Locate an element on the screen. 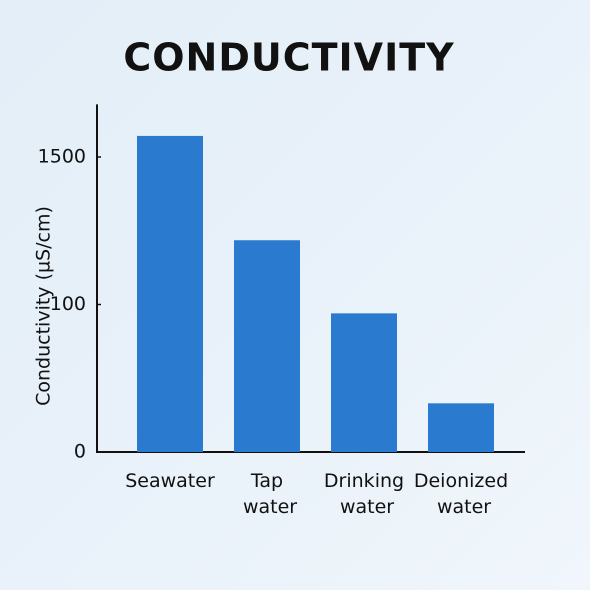 The height and width of the screenshot is (590, 590). y-tick-label: 1500 is located at coordinates (62, 157).